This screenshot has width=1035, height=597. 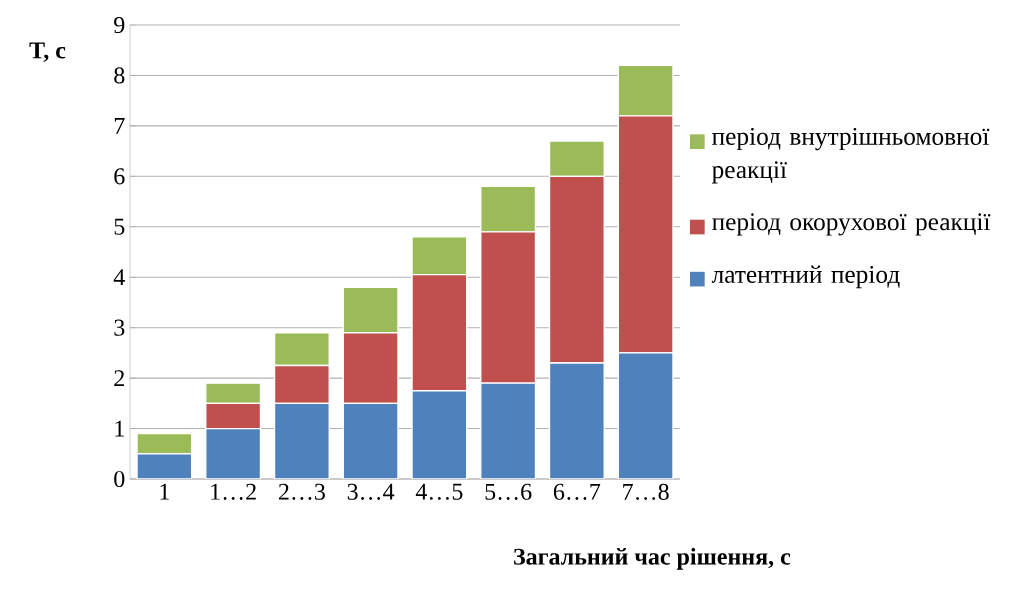 What do you see at coordinates (119, 226) in the screenshot?
I see `y-tick-label: 5` at bounding box center [119, 226].